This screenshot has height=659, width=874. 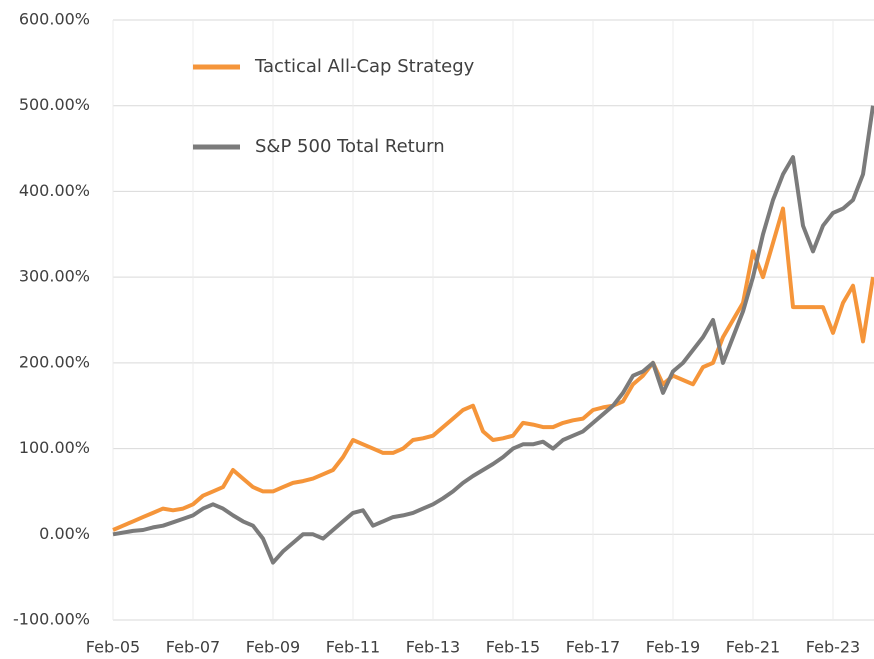 What do you see at coordinates (54, 447) in the screenshot?
I see `y-tick-label: 100.00%` at bounding box center [54, 447].